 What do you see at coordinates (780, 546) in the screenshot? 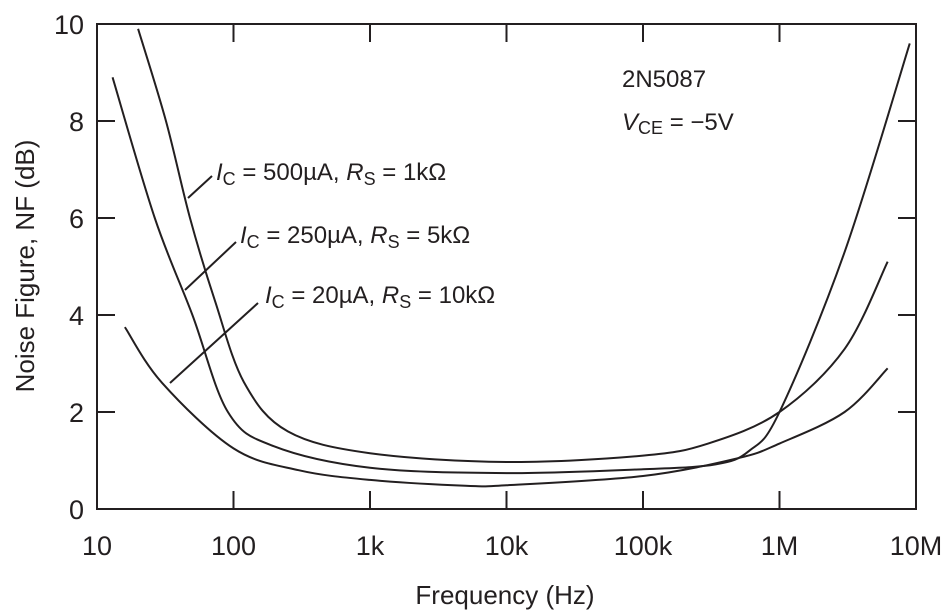
I see `x-tick-label: 1M` at bounding box center [780, 546].